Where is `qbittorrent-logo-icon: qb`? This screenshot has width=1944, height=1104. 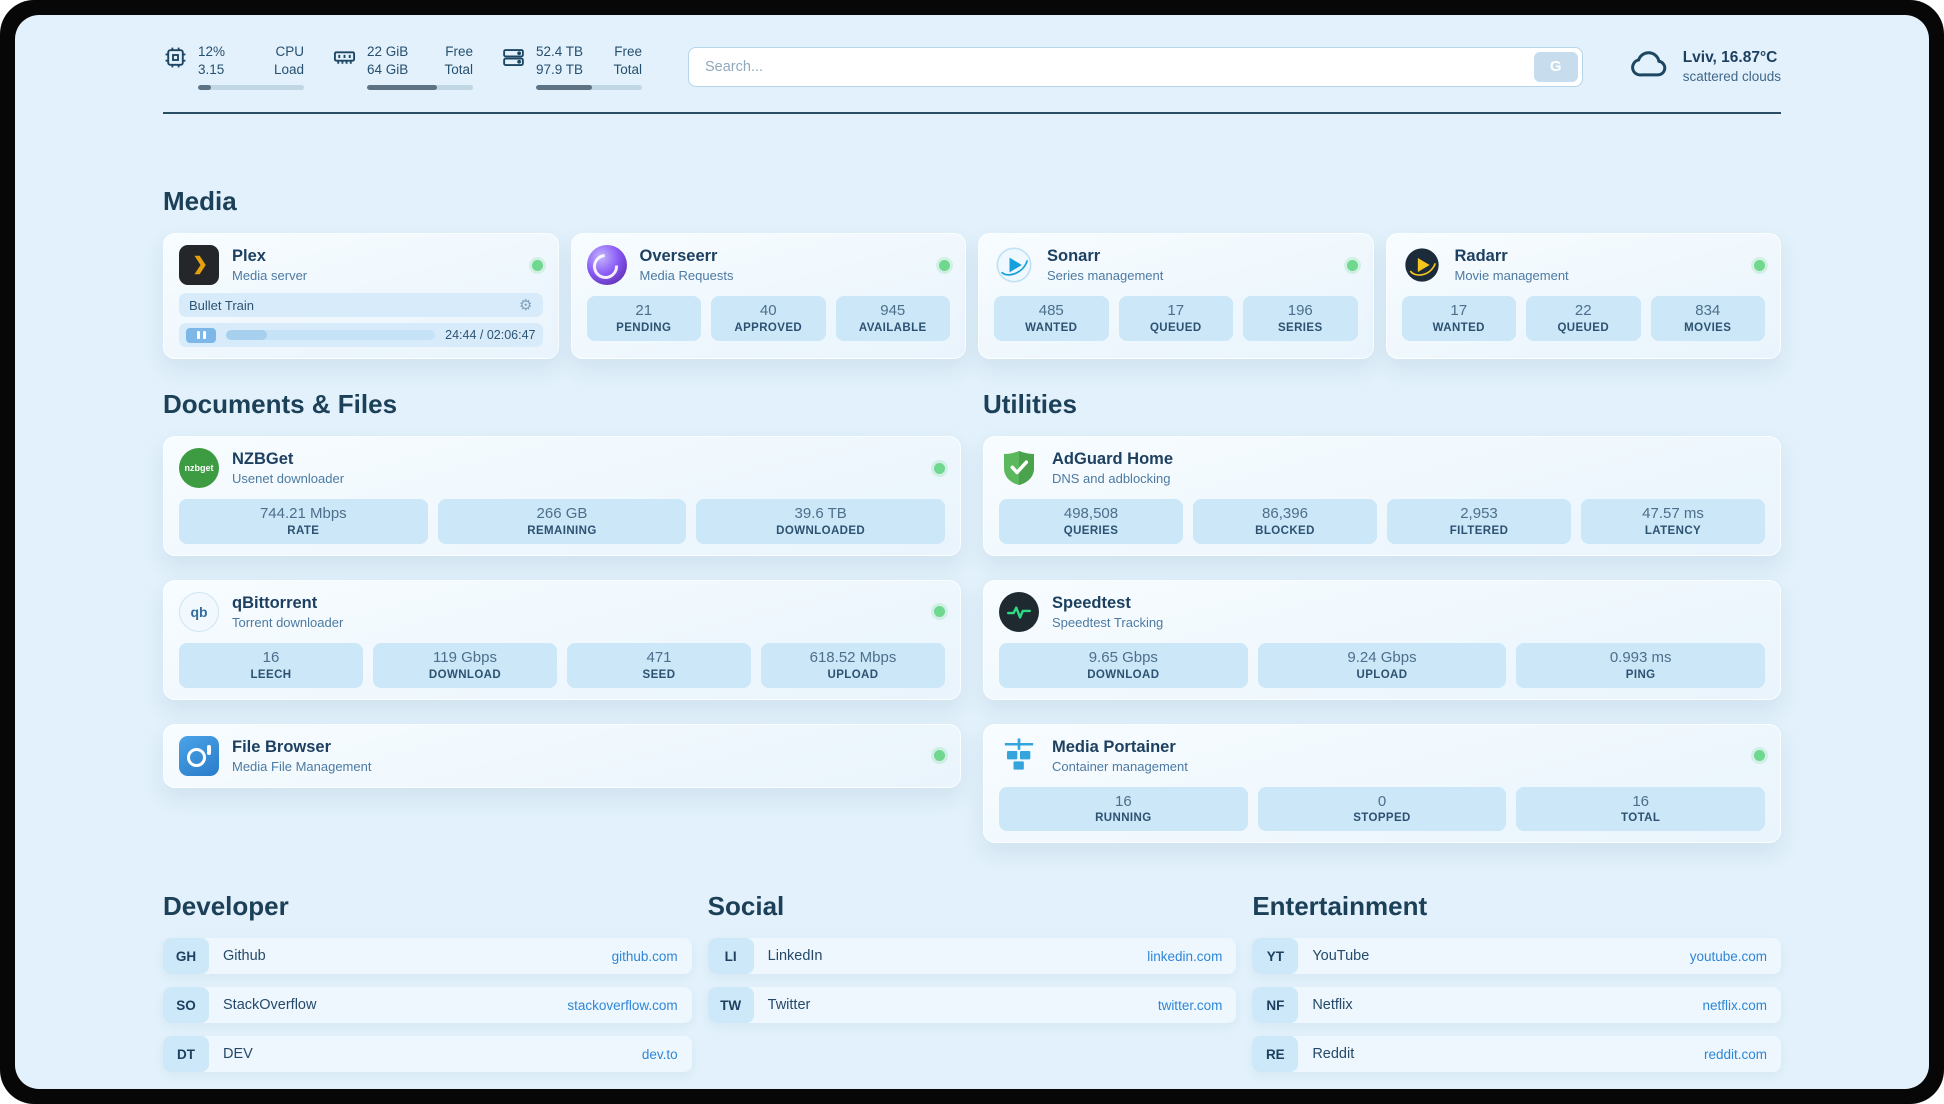
qbittorrent-logo-icon: qb is located at coordinates (199, 611).